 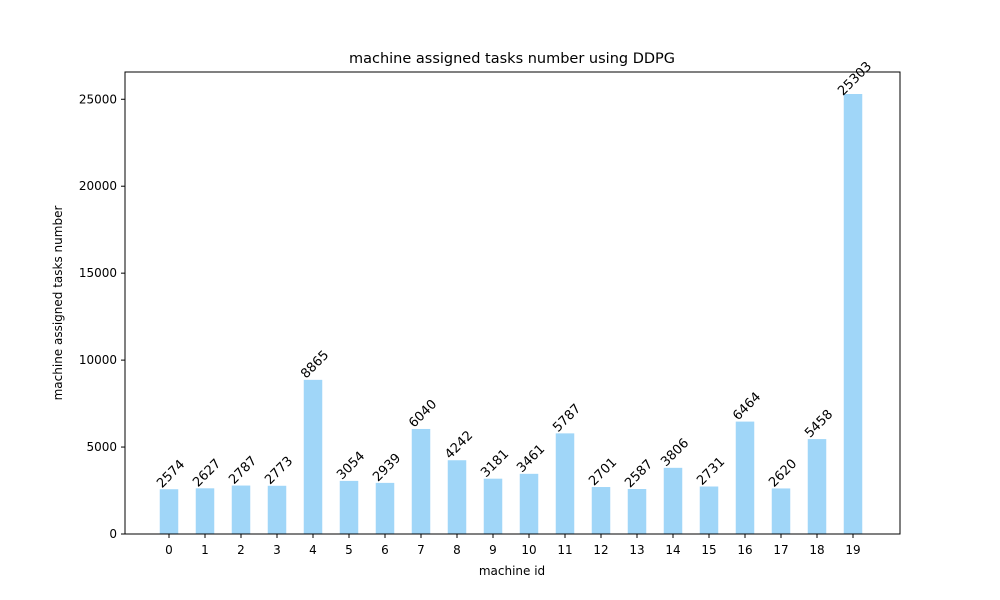 What do you see at coordinates (493, 550) in the screenshot?
I see `x-tick-label-9: 9` at bounding box center [493, 550].